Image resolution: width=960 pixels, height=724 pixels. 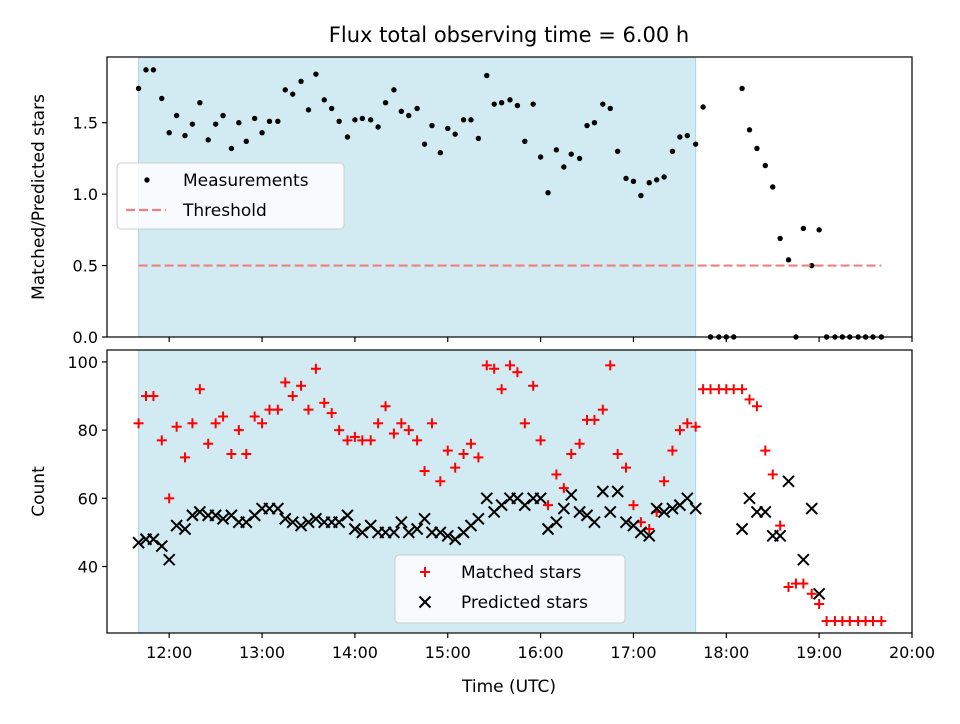 What do you see at coordinates (88, 498) in the screenshot?
I see `y-tick-label: 60` at bounding box center [88, 498].